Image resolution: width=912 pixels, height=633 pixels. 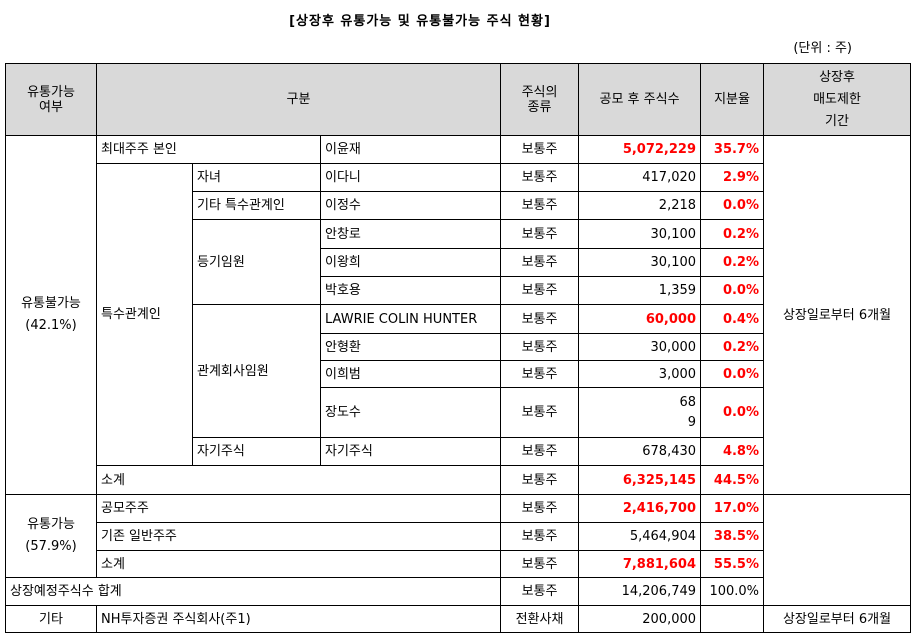 What do you see at coordinates (640, 290) in the screenshot?
I see `share-count: 1,359` at bounding box center [640, 290].